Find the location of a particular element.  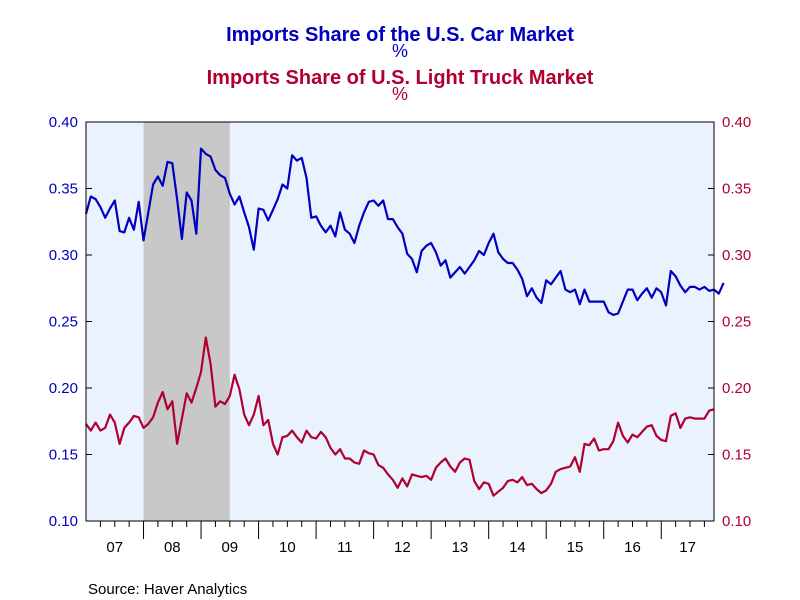

right-y-tick-label: 0.20 is located at coordinates (736, 388).